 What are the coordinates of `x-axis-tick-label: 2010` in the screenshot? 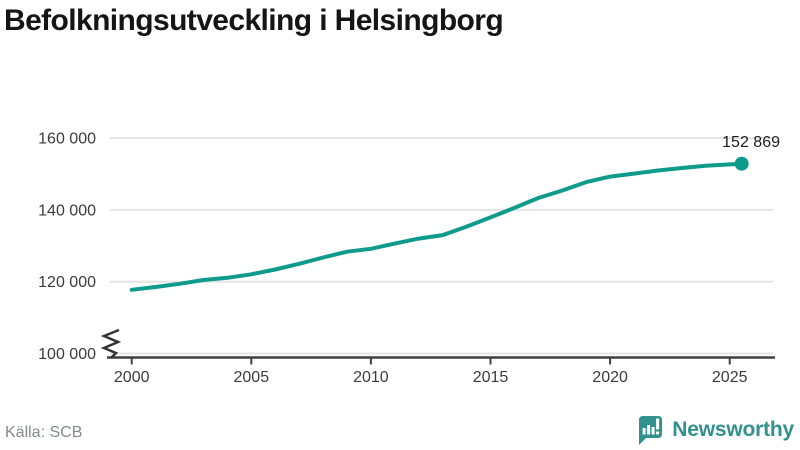 It's located at (371, 377).